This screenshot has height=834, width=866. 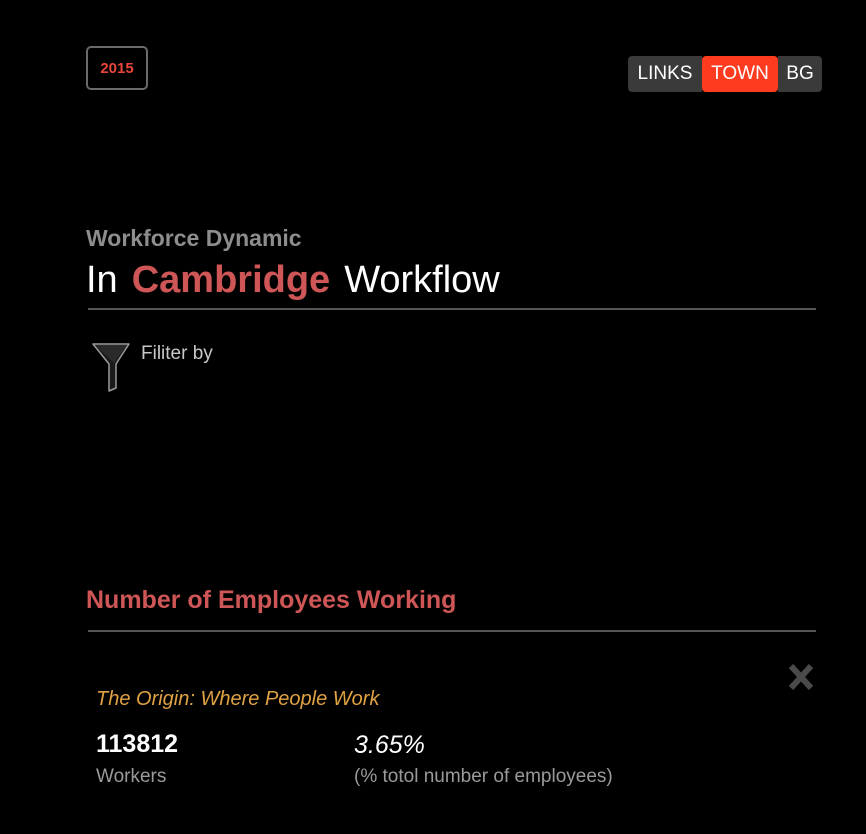 What do you see at coordinates (102, 280) in the screenshot?
I see `title-prefix: In` at bounding box center [102, 280].